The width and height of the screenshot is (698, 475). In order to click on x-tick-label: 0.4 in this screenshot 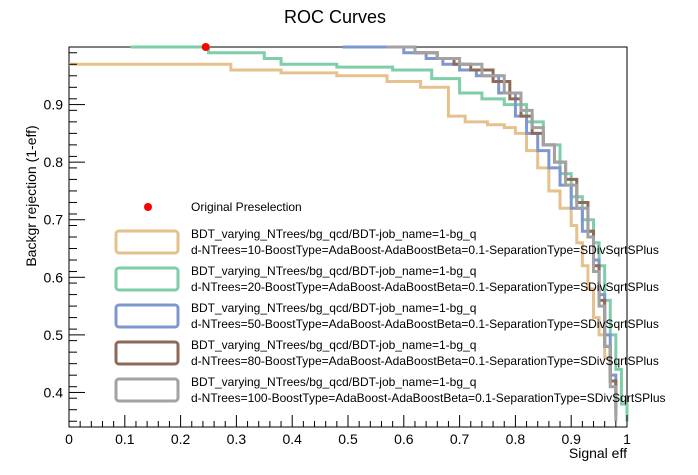, I will do `click(292, 439)`.